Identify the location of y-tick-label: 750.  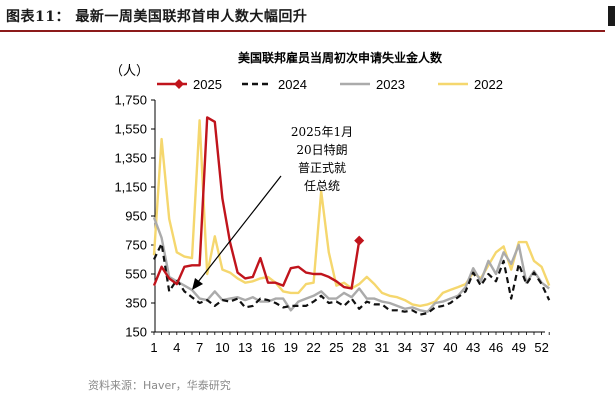
(136, 245).